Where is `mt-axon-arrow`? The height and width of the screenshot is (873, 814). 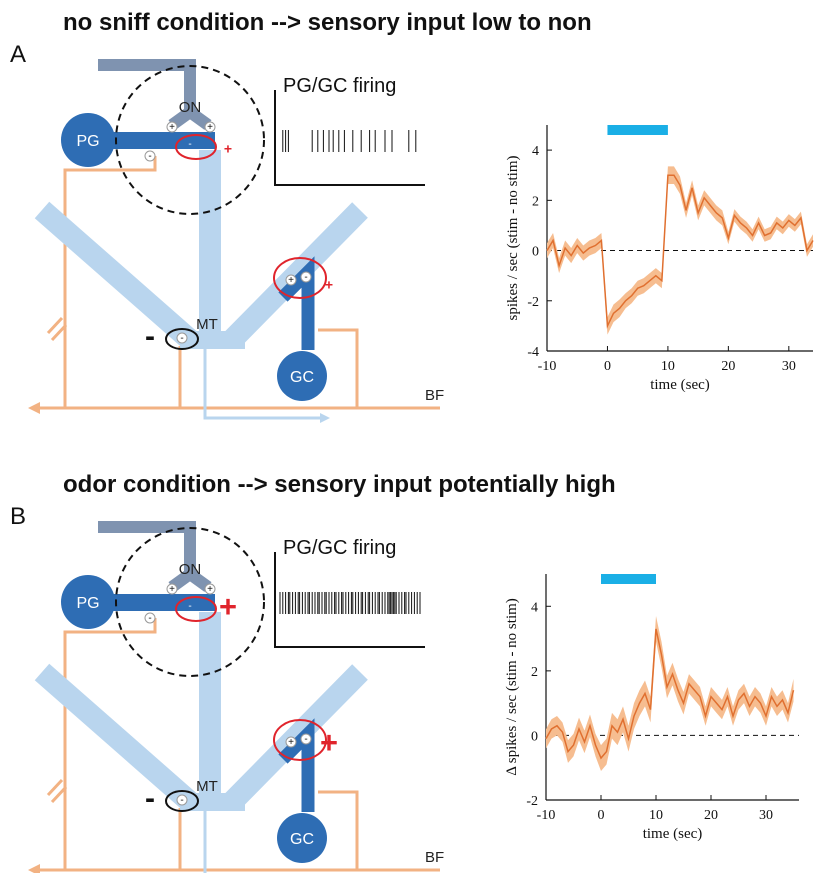 mt-axon-arrow is located at coordinates (325, 418).